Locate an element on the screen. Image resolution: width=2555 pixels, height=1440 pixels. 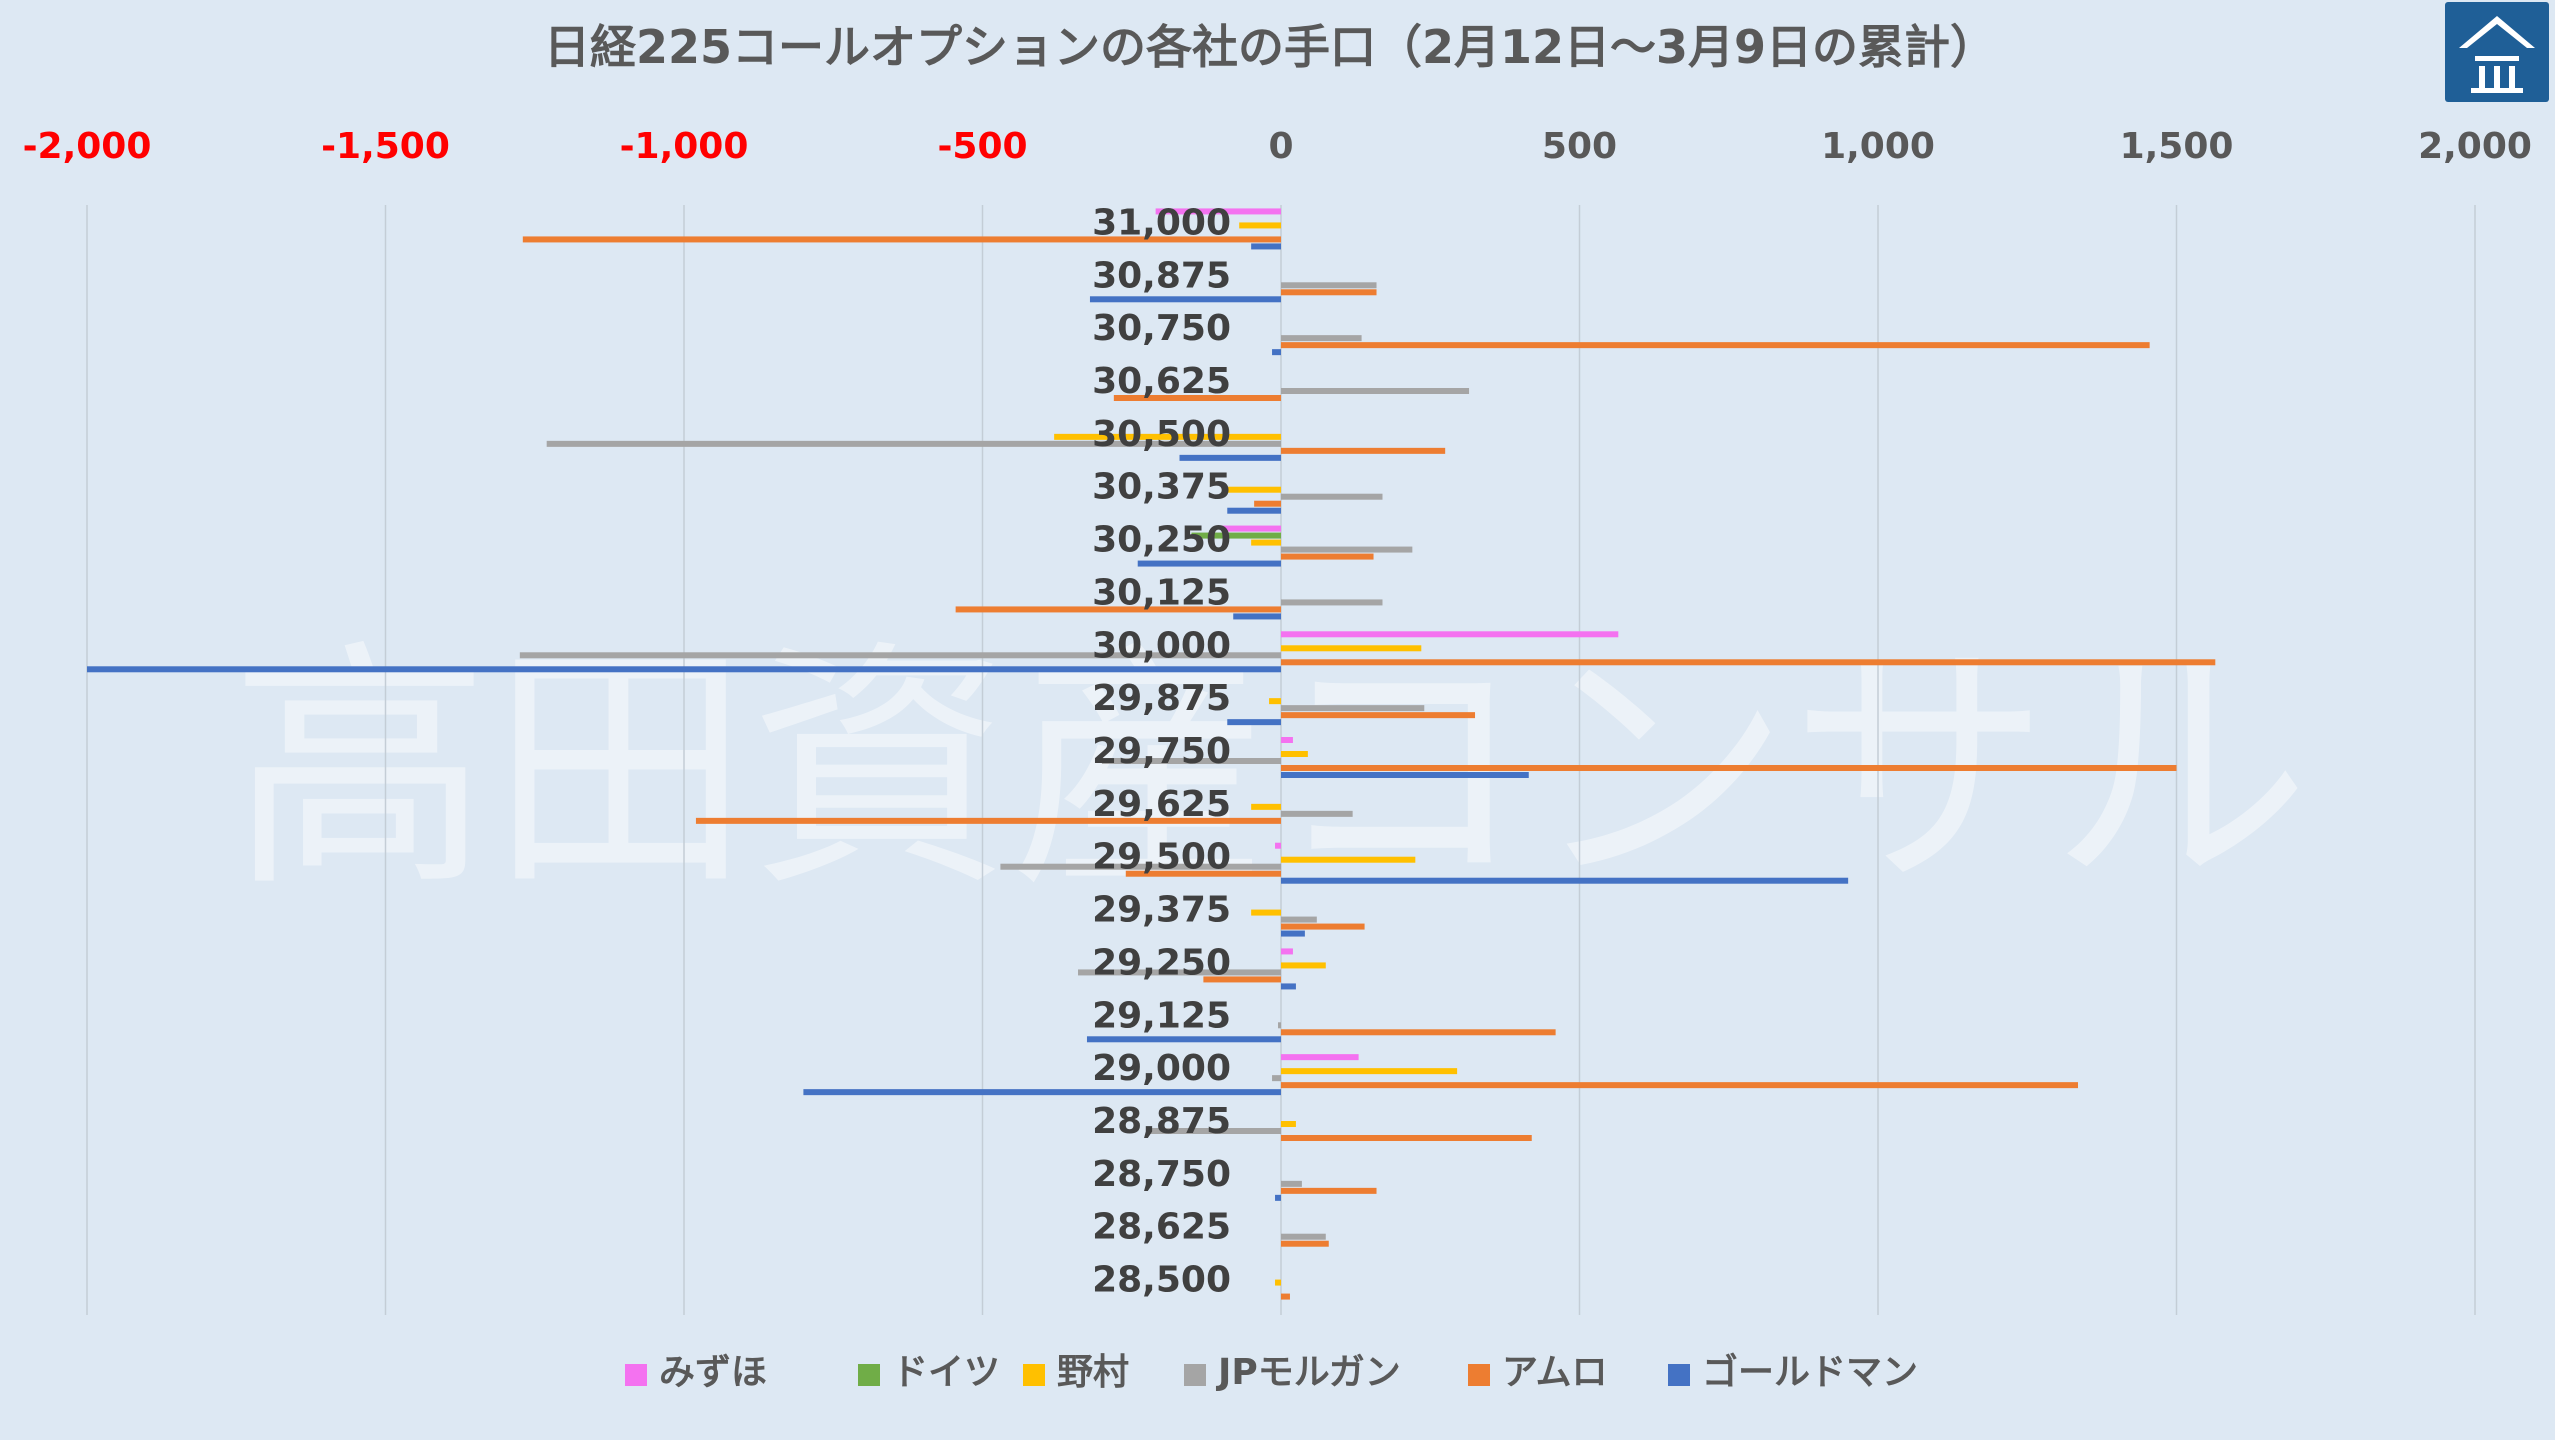
category-label: 29,500 is located at coordinates (1161, 857).